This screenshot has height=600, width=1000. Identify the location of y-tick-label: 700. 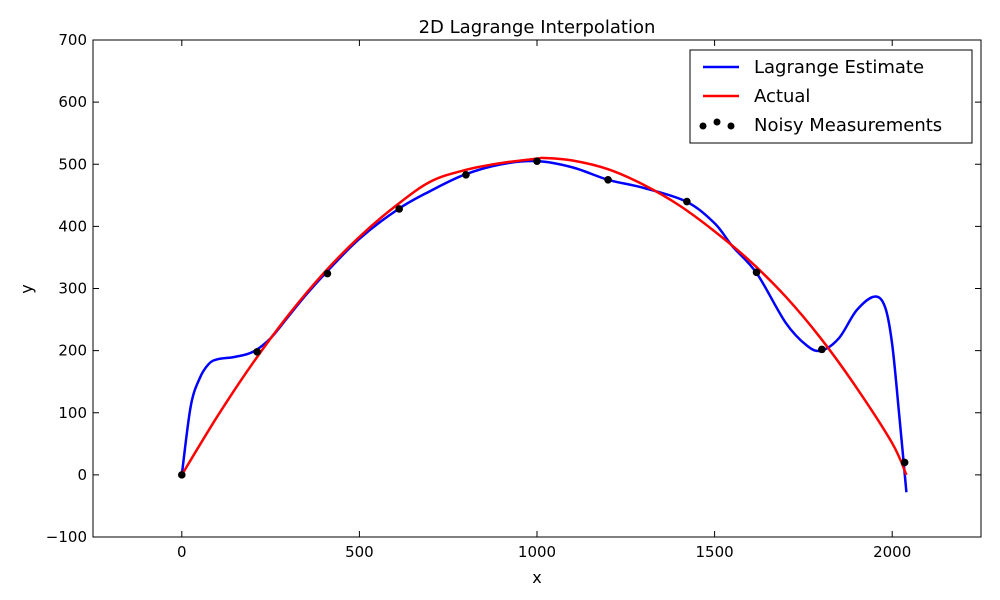
(72, 40).